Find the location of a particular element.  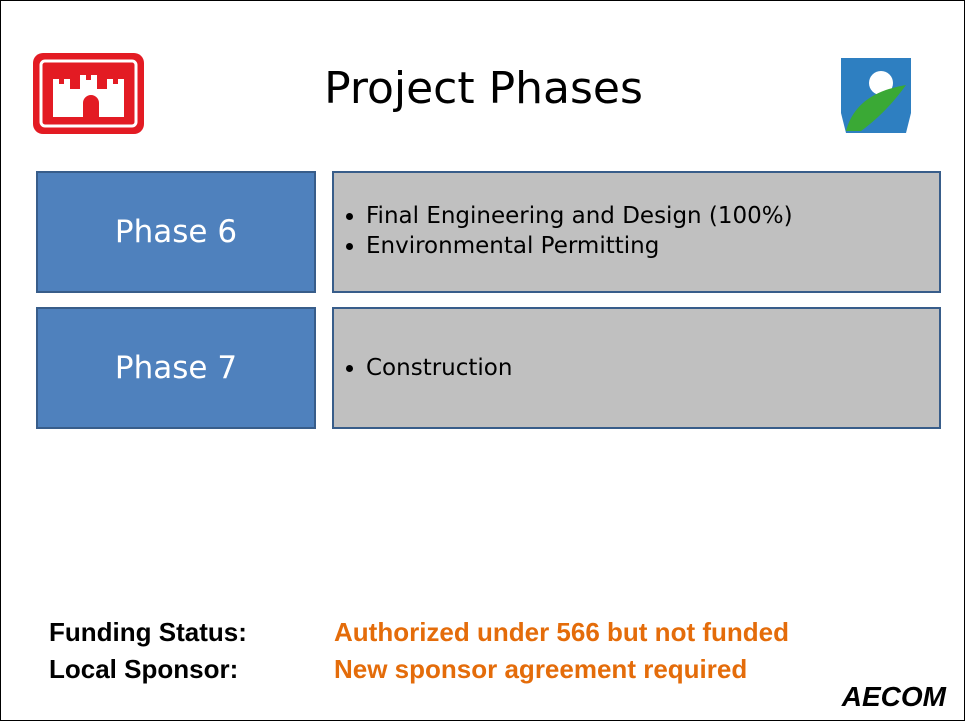

phase-desc: Construction is located at coordinates (636, 368).